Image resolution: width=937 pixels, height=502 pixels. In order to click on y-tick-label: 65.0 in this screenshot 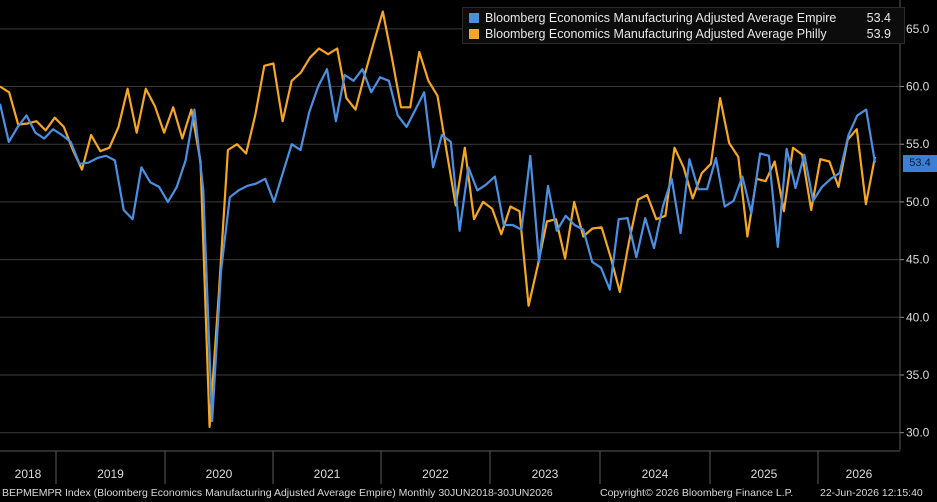, I will do `click(918, 29)`.